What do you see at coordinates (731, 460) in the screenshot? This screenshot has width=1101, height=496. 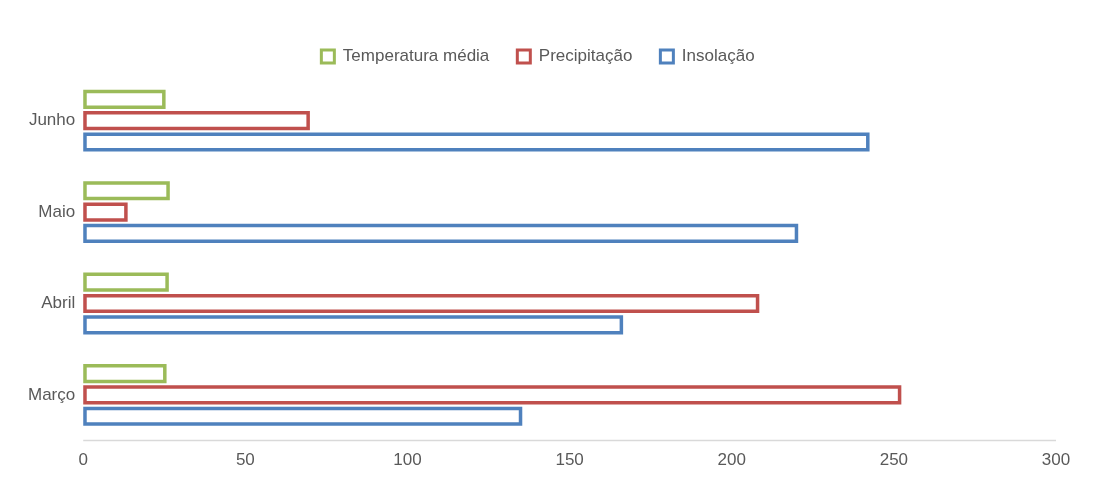 I see `x-tick-label: 200` at bounding box center [731, 460].